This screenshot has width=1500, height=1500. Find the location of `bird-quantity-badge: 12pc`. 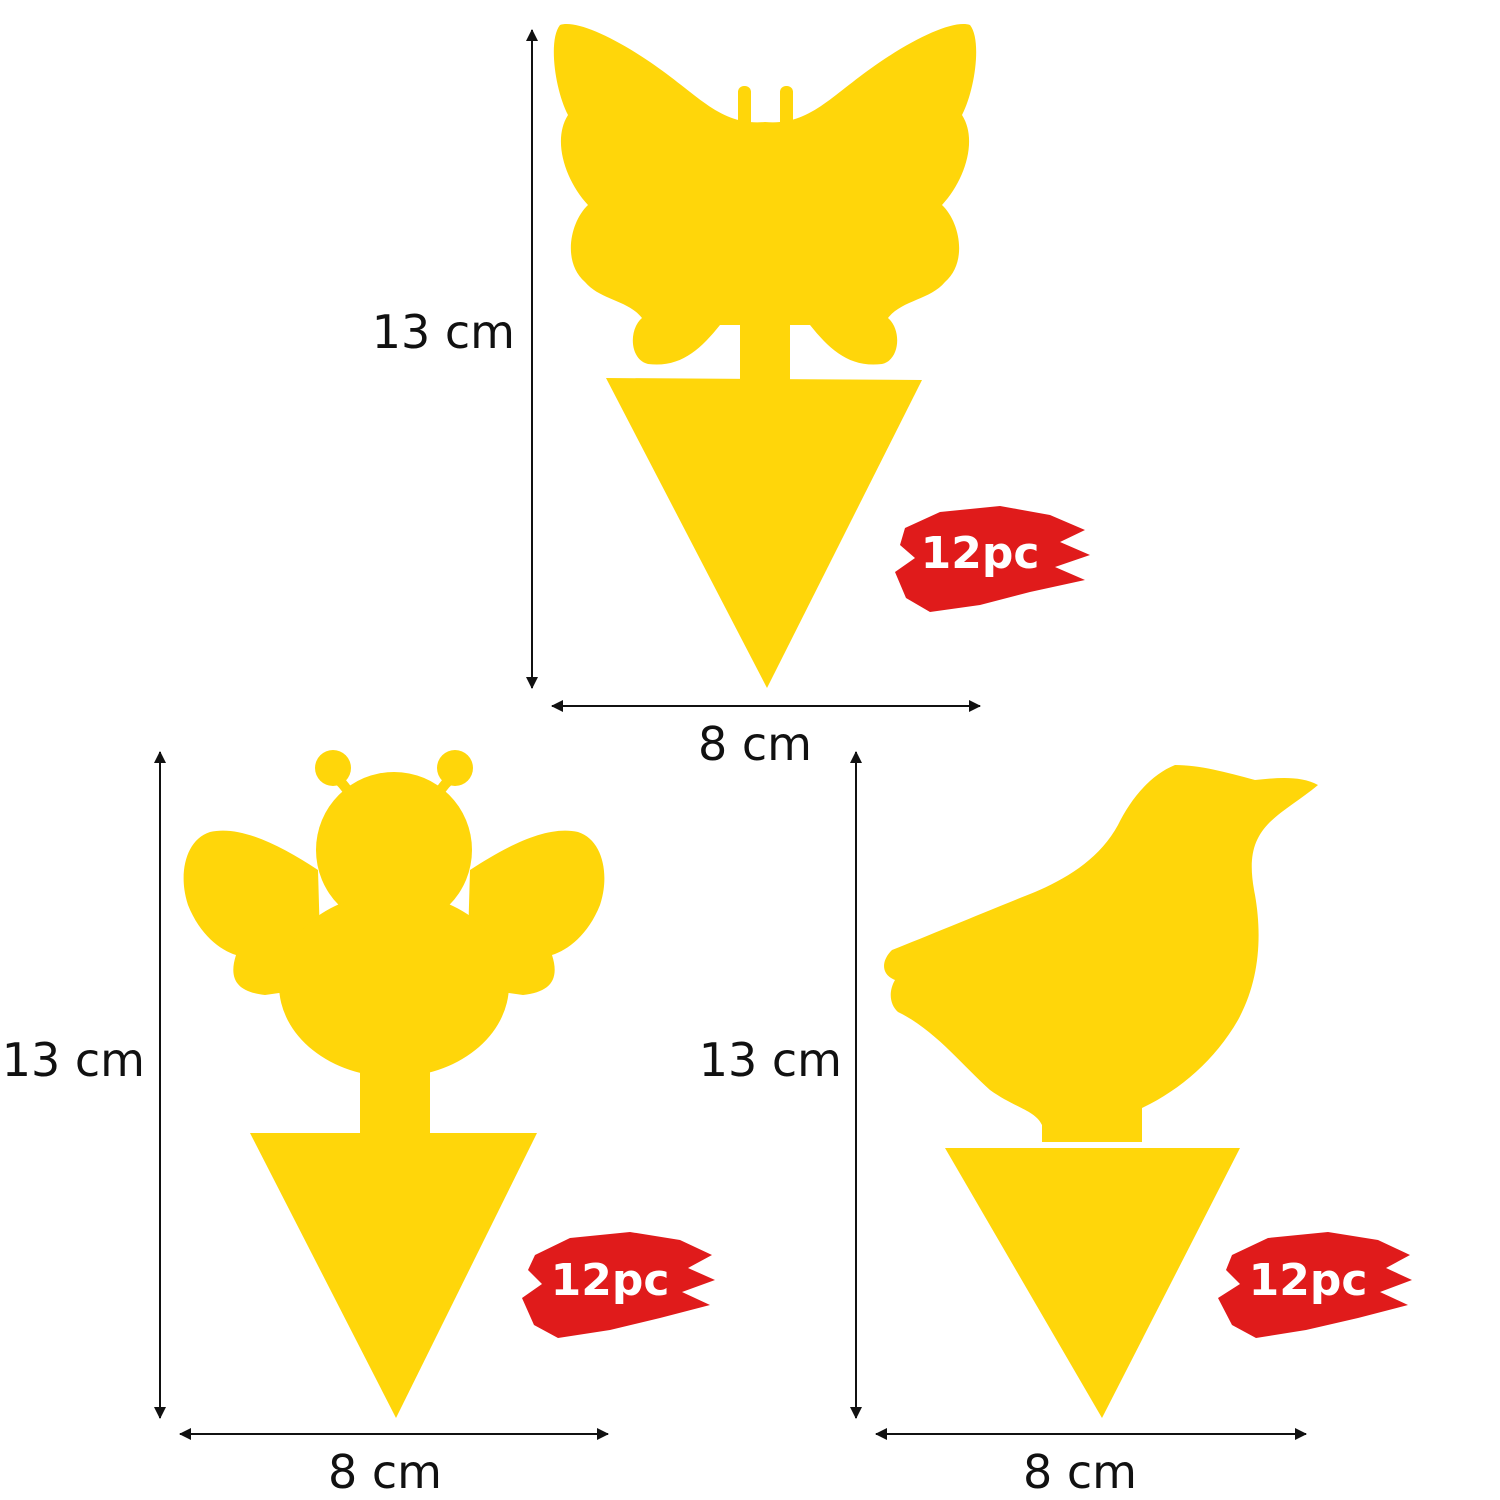

bird-quantity-badge: 12pc is located at coordinates (1315, 1285).